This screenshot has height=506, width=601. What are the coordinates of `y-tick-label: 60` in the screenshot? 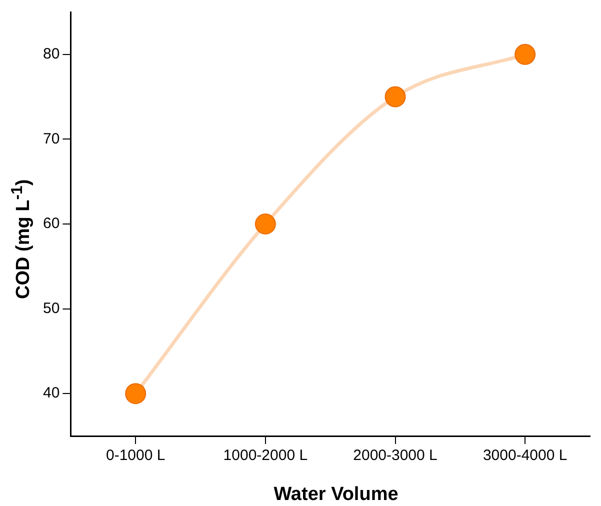 It's located at (51, 223).